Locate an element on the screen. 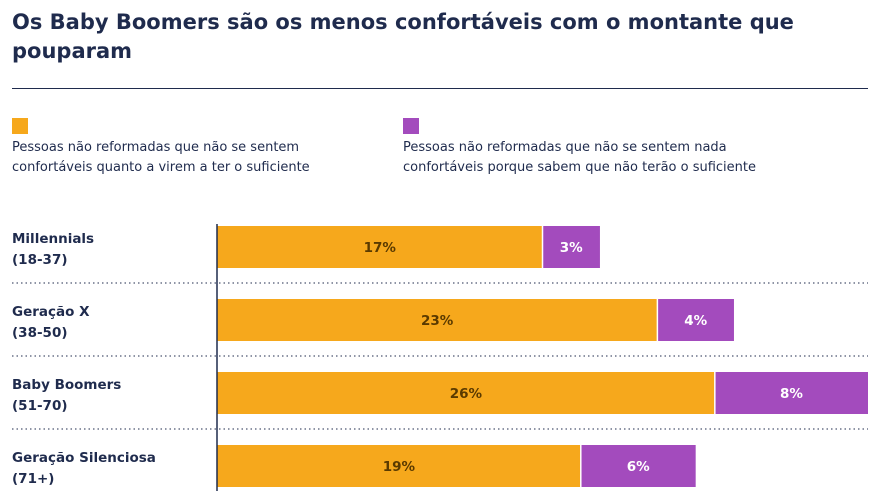 The height and width of the screenshot is (502, 887). data-label: 4% is located at coordinates (695, 321).